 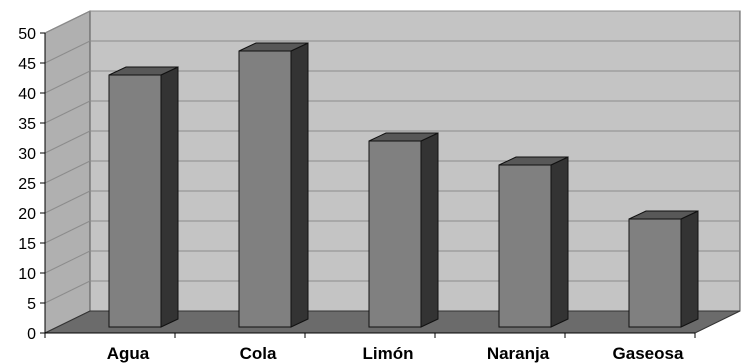 I want to click on y-tick-label: 25, so click(x=27, y=184).